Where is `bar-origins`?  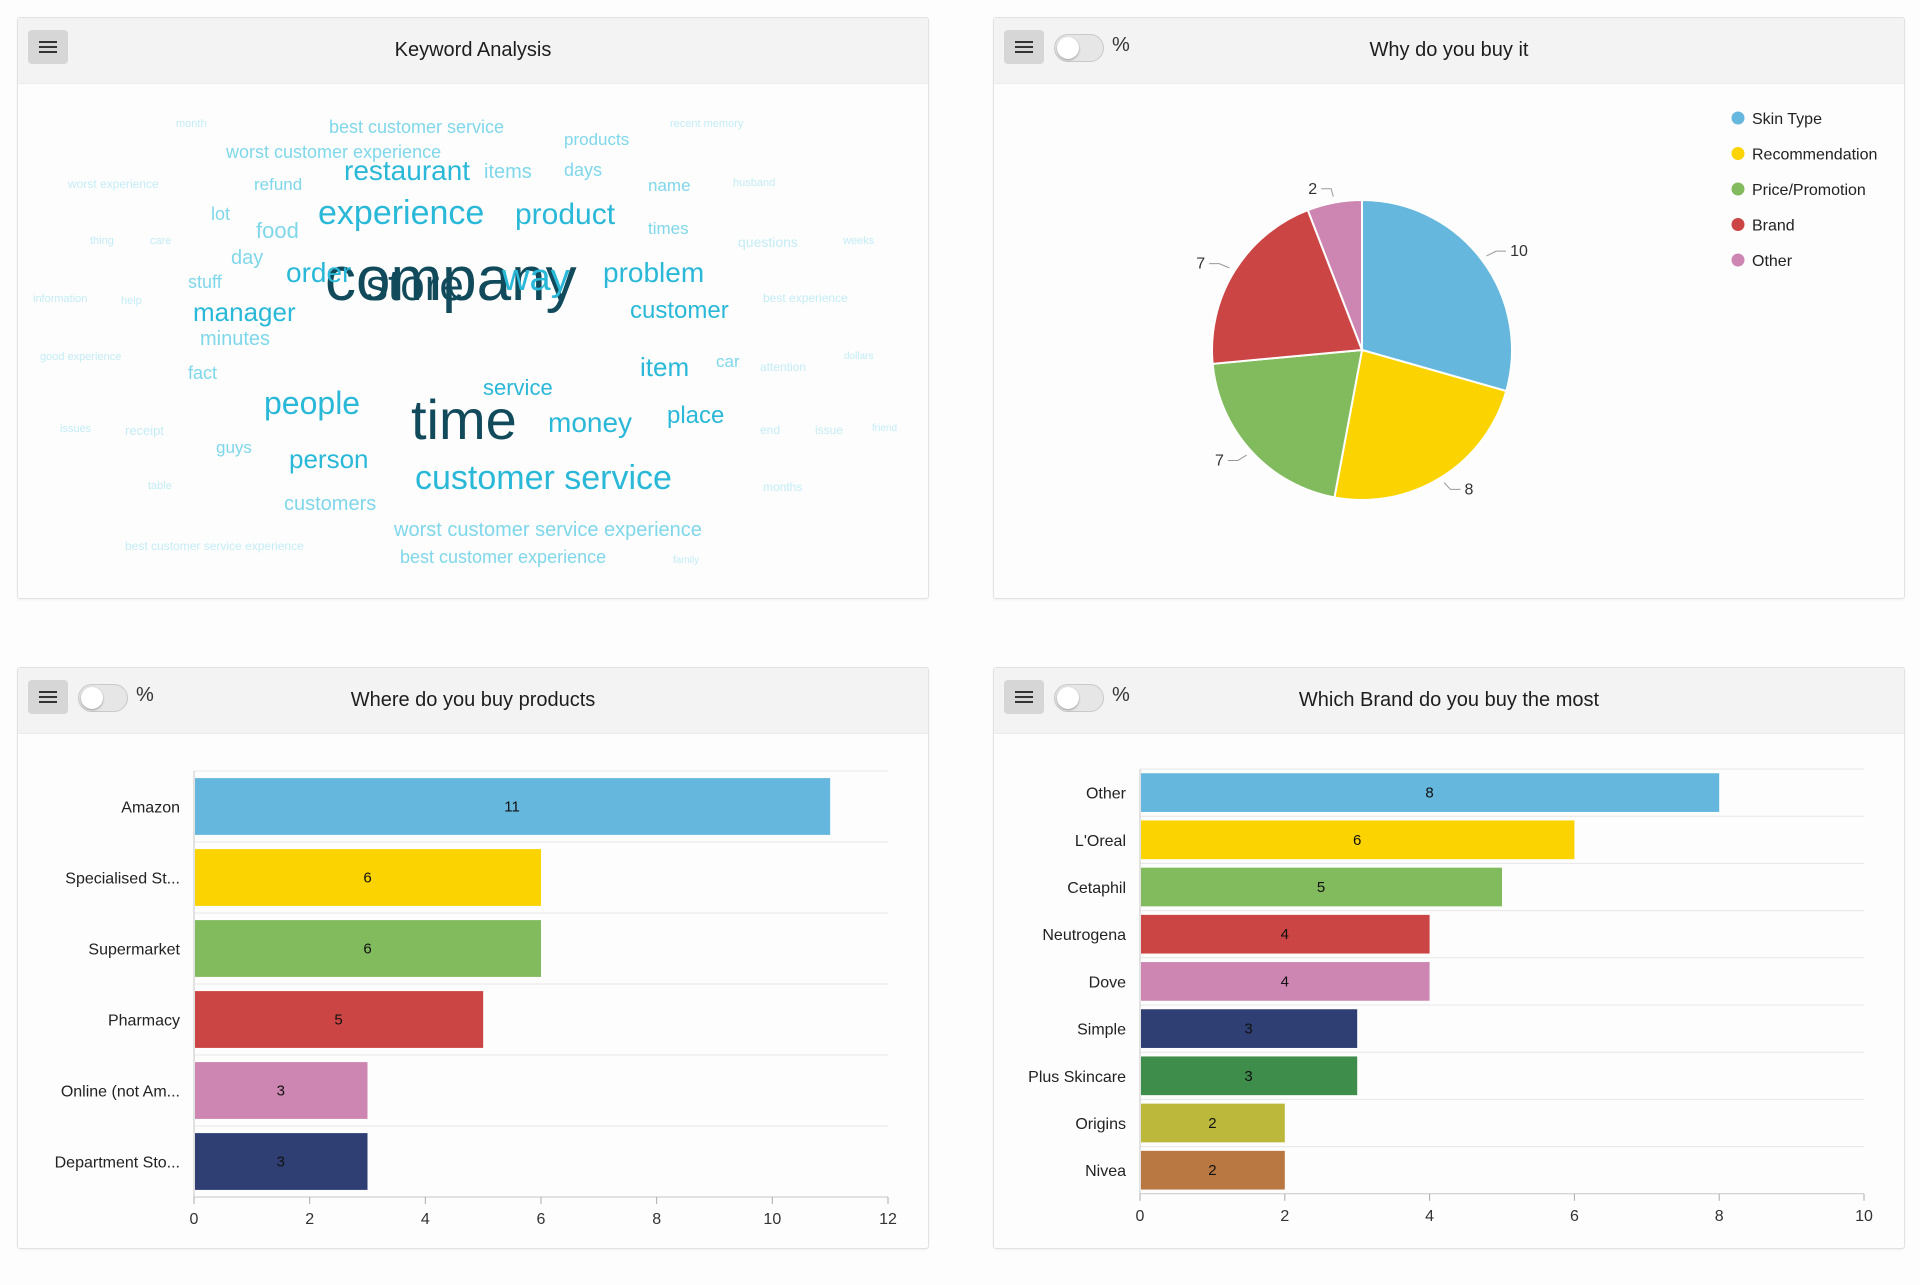 bar-origins is located at coordinates (1213, 1123).